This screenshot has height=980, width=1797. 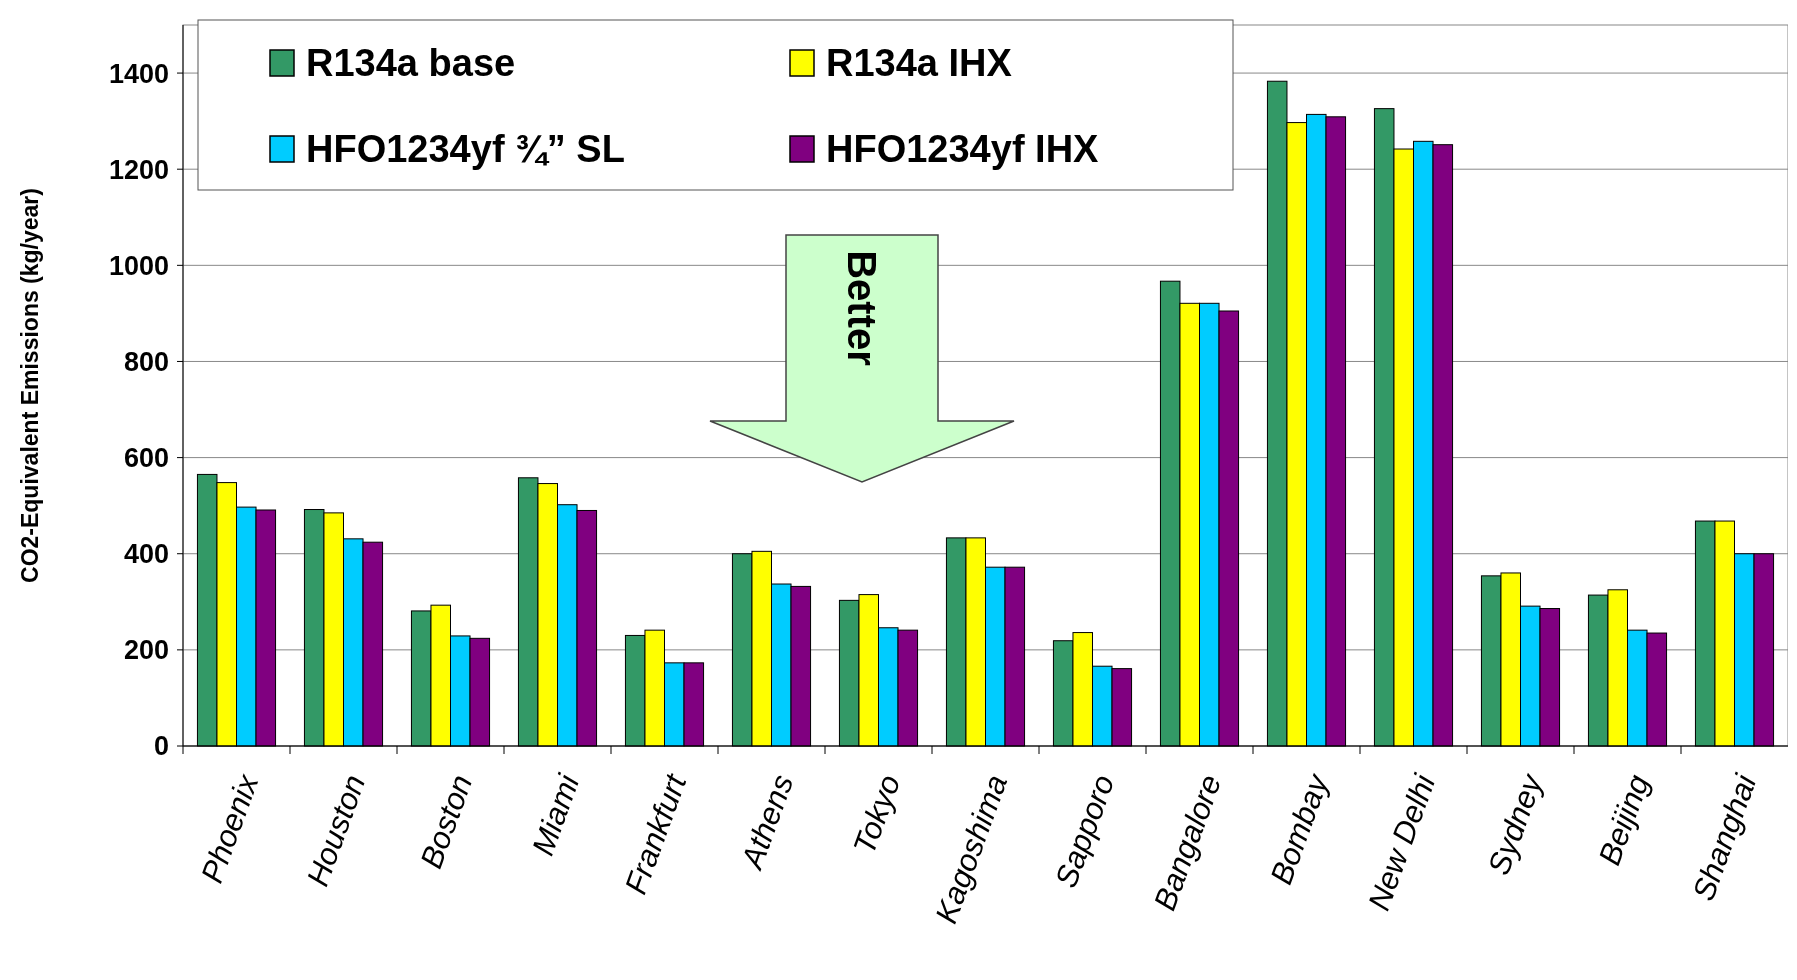 I want to click on legend-label: R134a base, so click(x=411, y=63).